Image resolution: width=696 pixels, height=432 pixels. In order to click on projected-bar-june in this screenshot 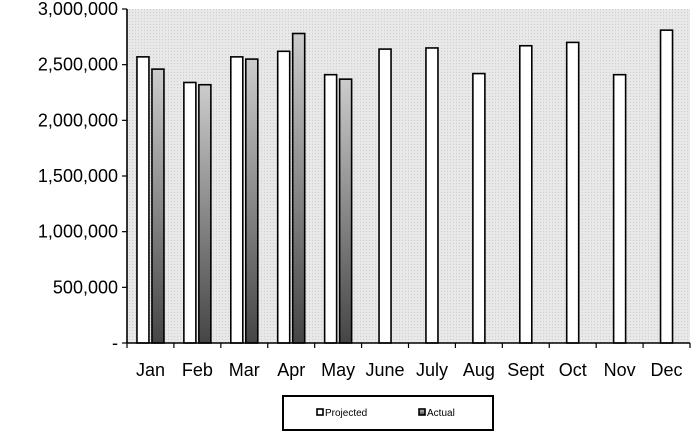, I will do `click(385, 196)`.